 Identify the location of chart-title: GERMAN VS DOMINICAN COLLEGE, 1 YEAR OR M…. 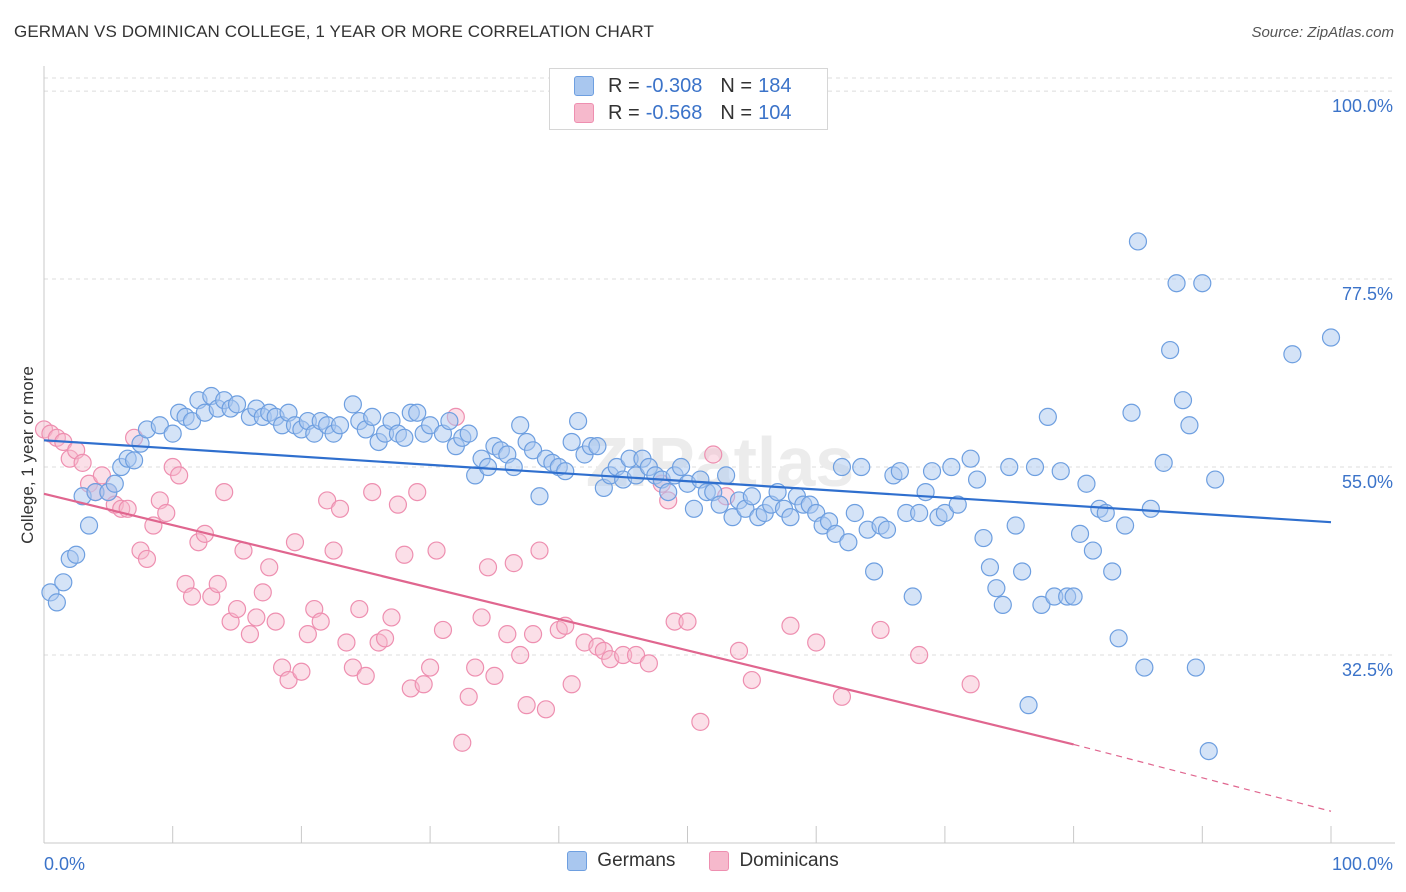
(334, 31).